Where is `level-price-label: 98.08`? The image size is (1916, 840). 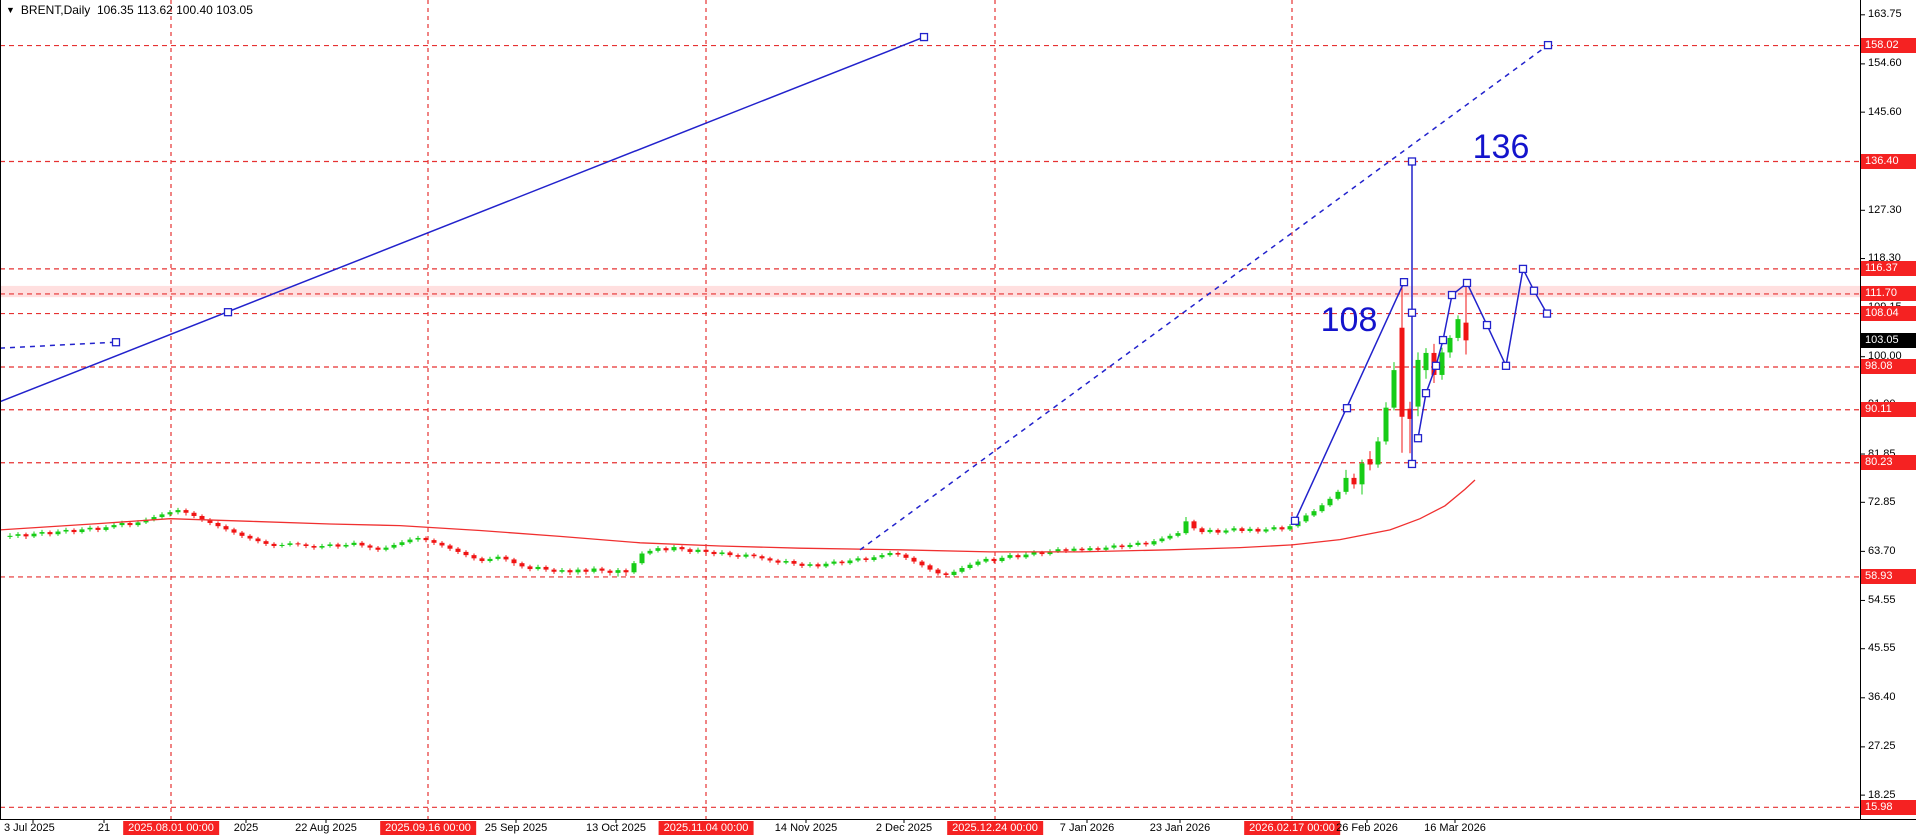 level-price-label: 98.08 is located at coordinates (1888, 367).